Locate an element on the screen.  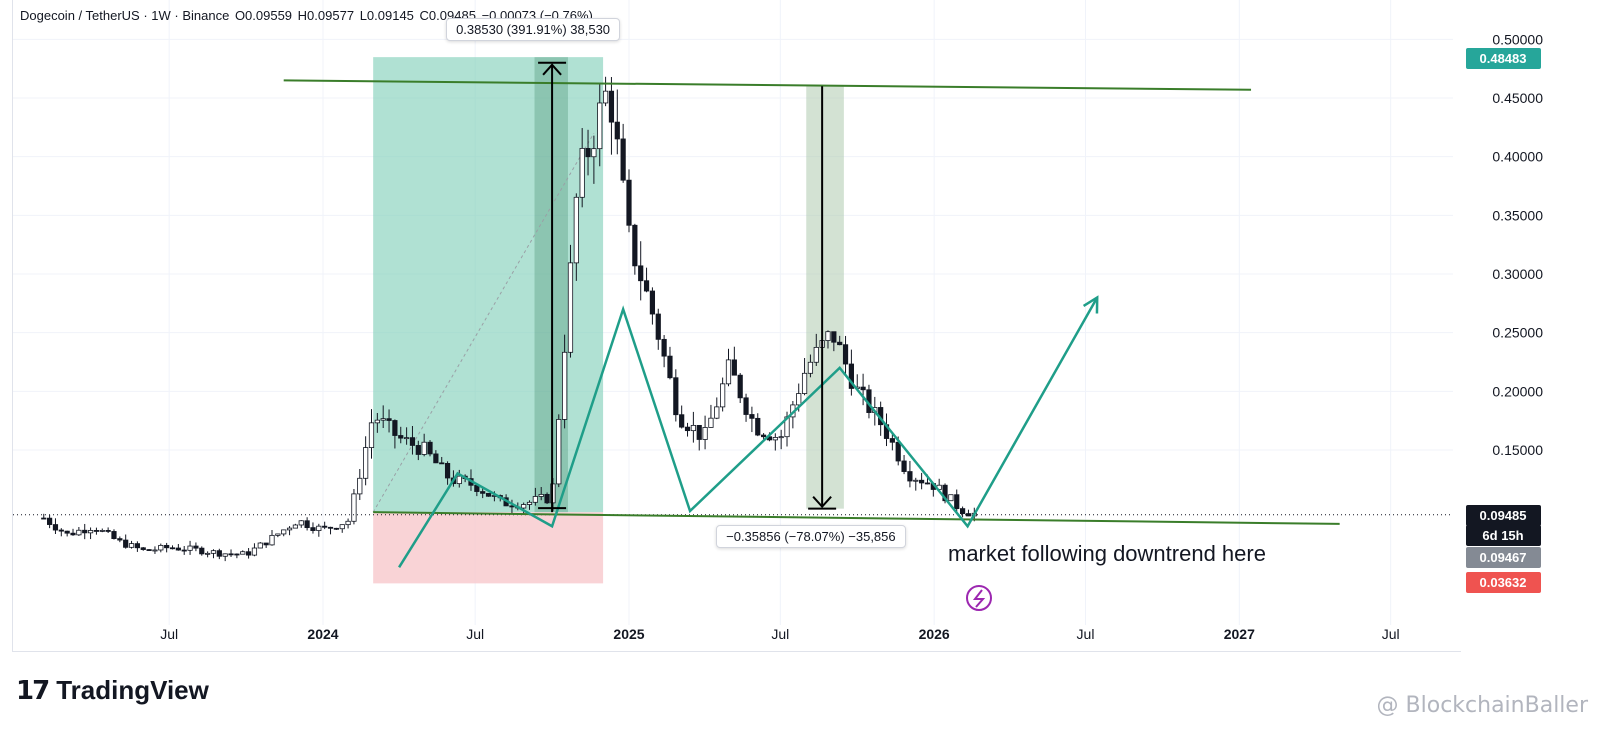
low-price-badge: 0.03632 is located at coordinates (1503, 582).